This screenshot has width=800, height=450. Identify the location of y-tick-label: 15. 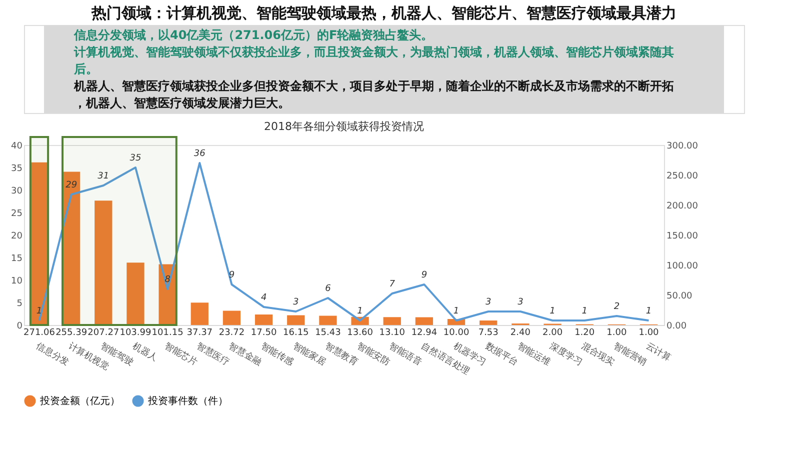
(16, 259).